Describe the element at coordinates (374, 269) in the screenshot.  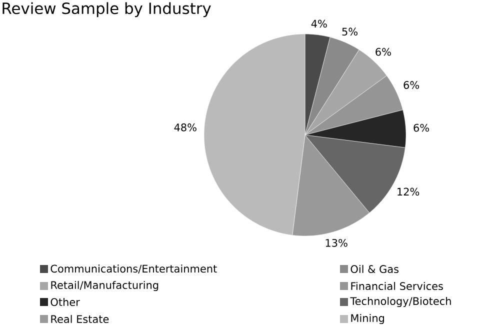
I see `legend-label: Oil & Gas` at that location.